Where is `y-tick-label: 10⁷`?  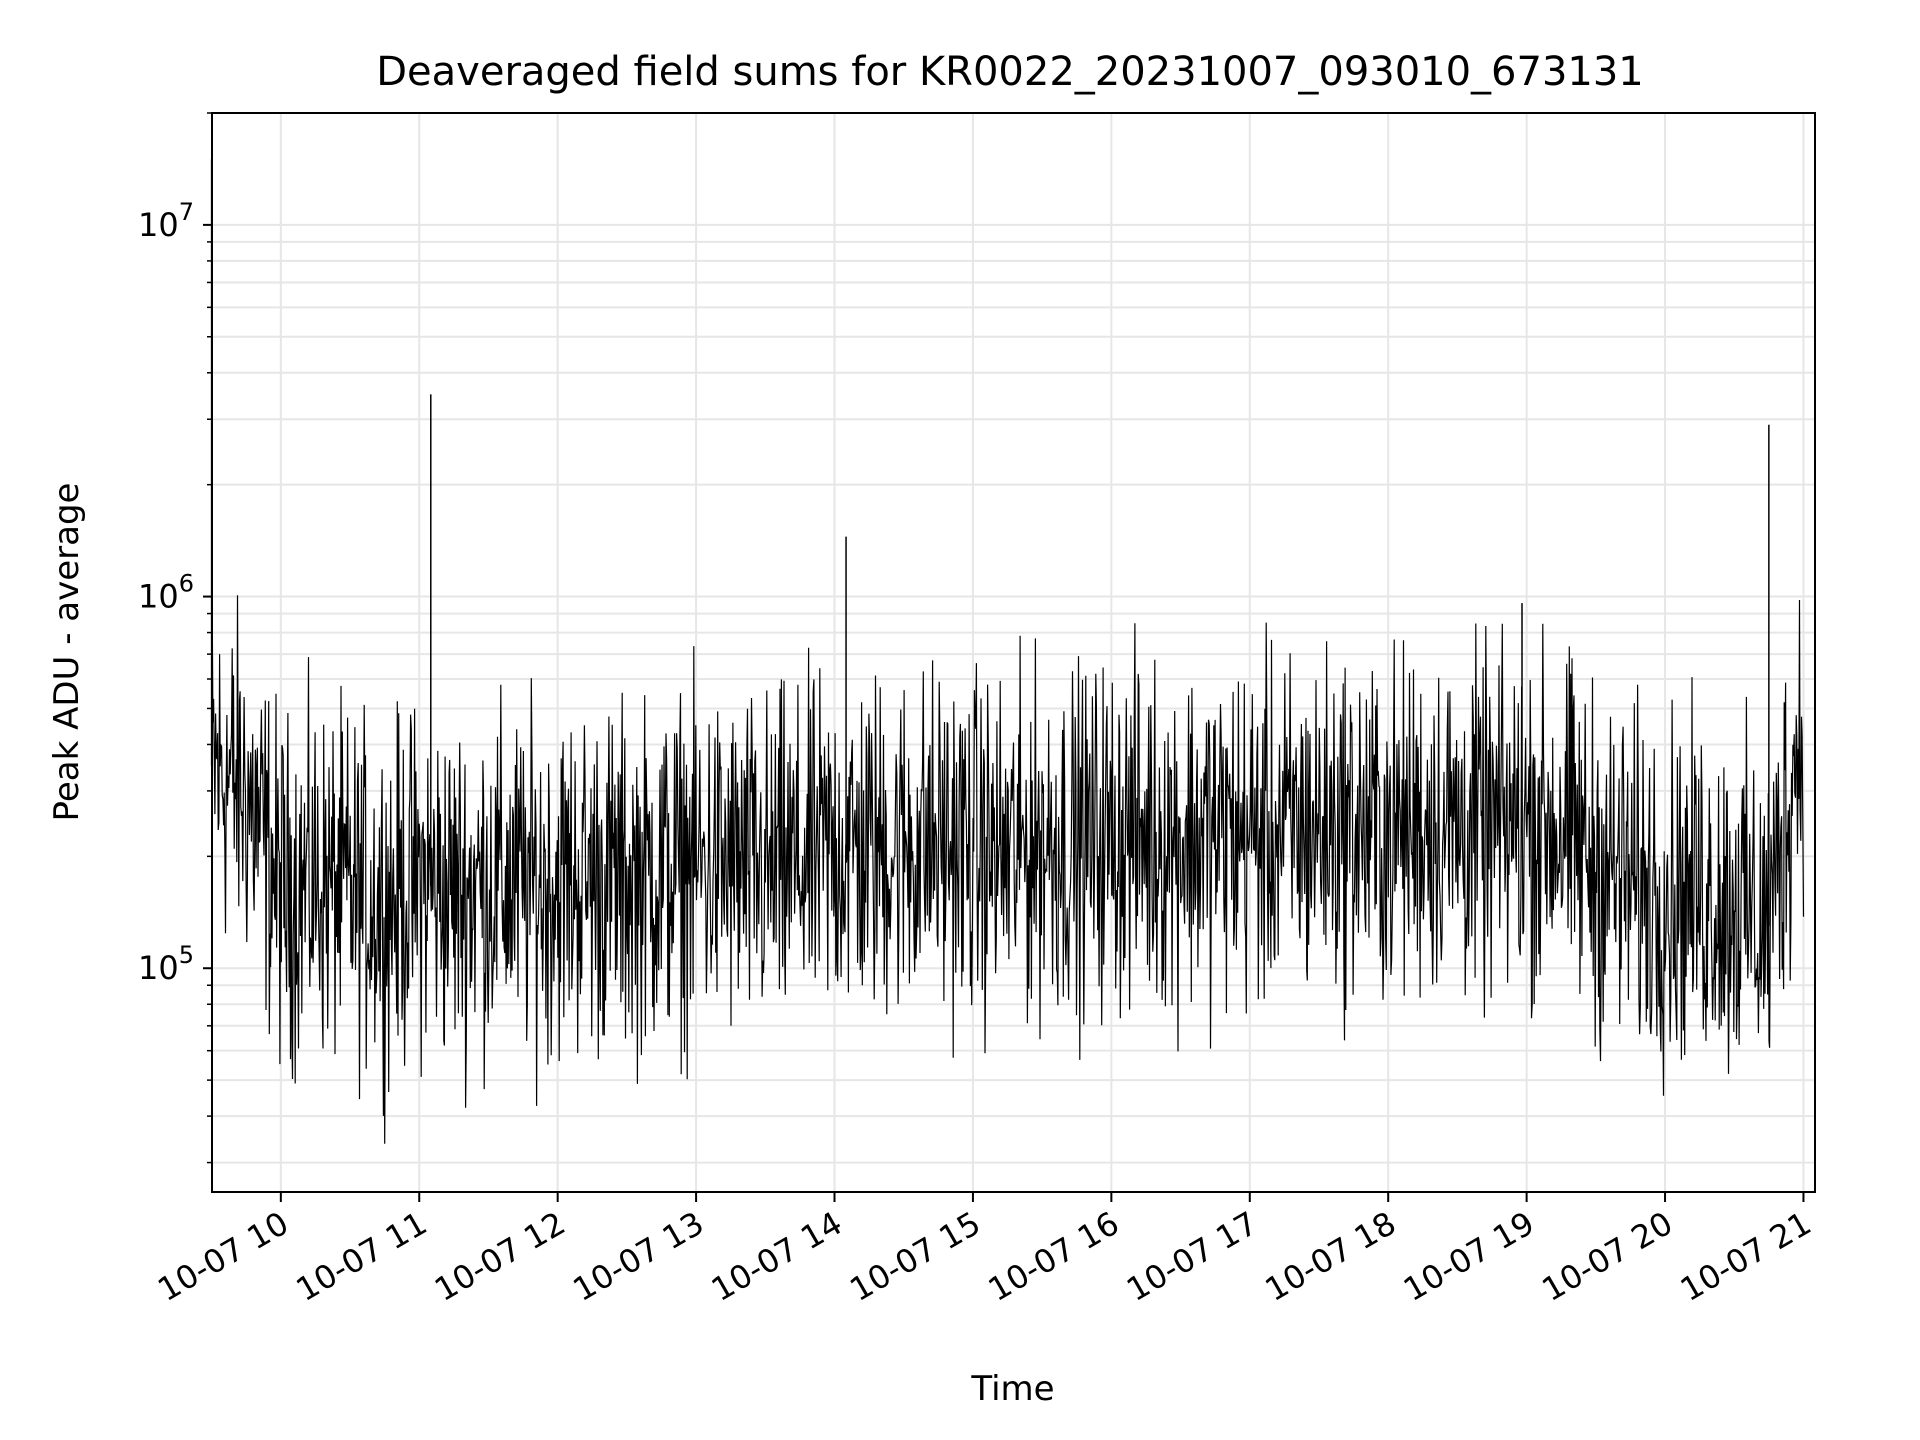
y-tick-label: 10⁷ is located at coordinates (166, 221).